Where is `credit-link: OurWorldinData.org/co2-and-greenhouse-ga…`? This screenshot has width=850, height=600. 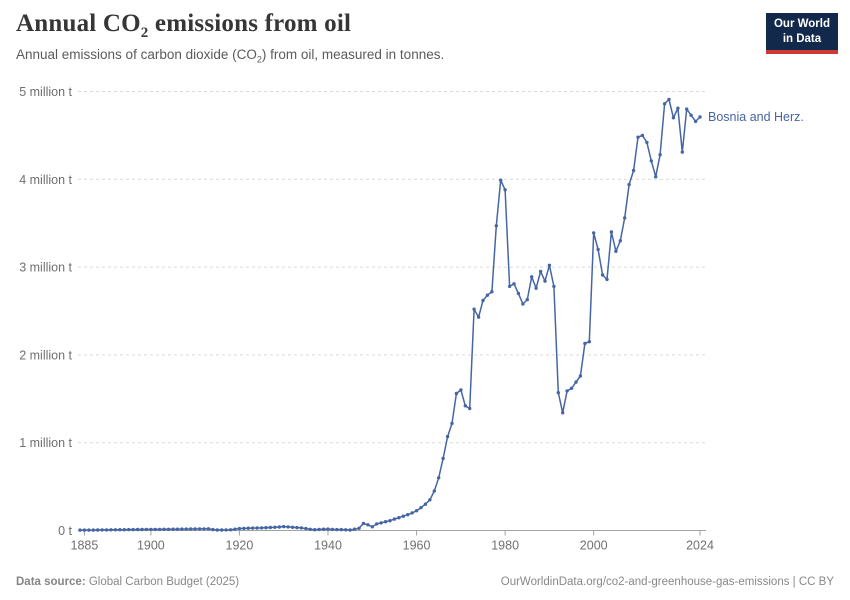 credit-link: OurWorldinData.org/co2-and-greenhouse-ga… is located at coordinates (667, 582).